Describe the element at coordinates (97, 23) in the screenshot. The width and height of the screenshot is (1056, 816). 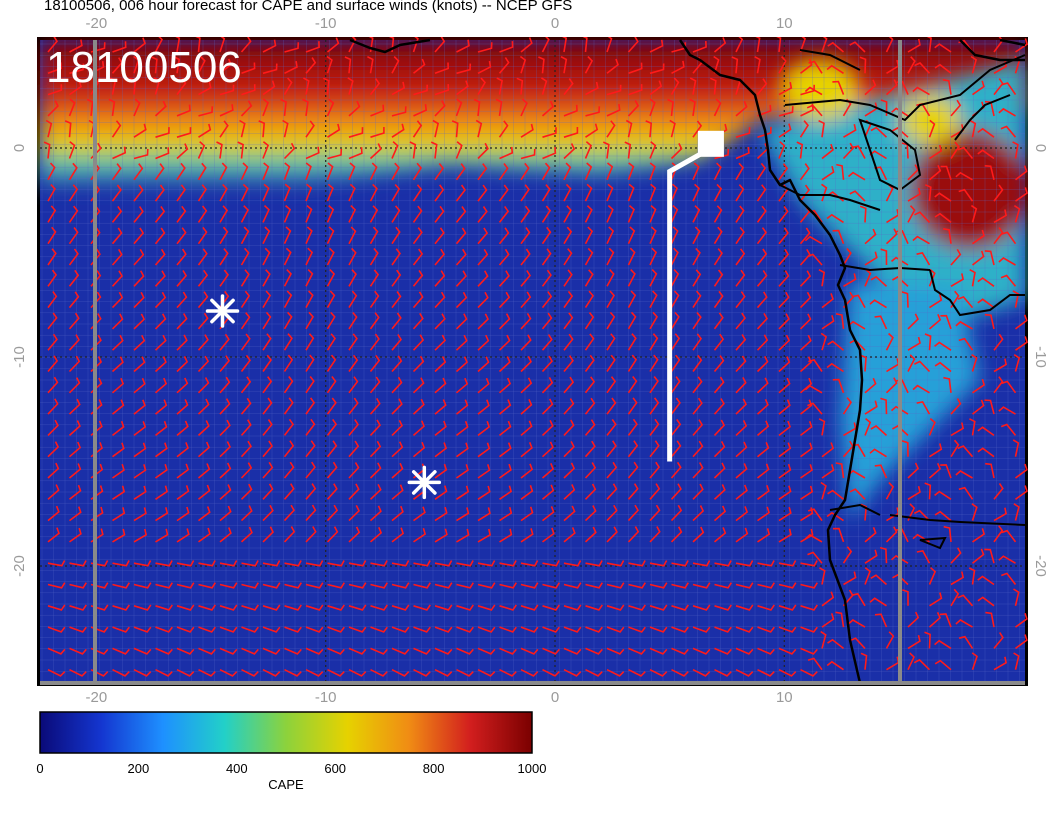
I see `top-lon-tick-label: -20` at that location.